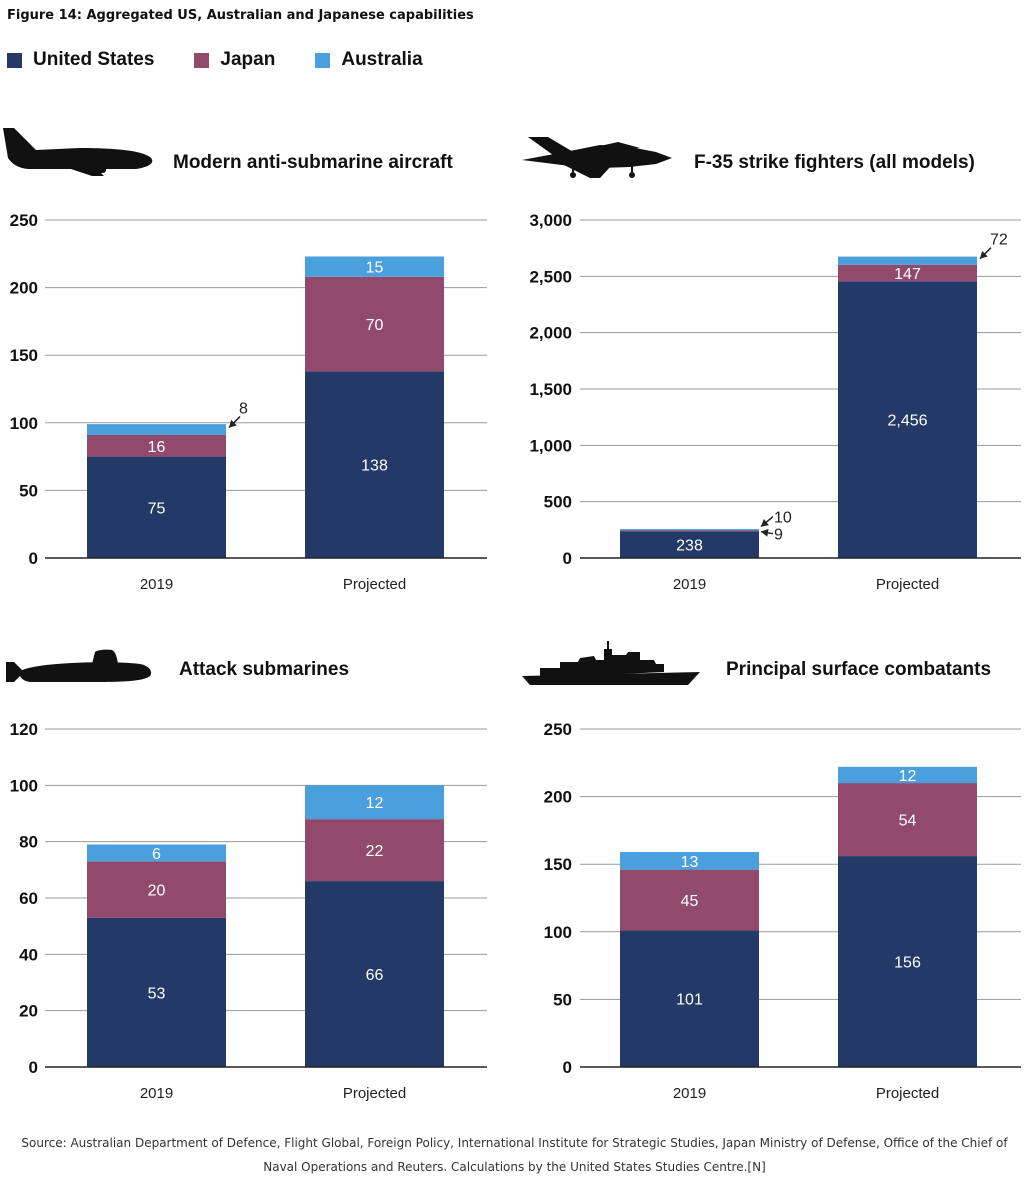  I want to click on y-tick-label: 120, so click(24, 729).